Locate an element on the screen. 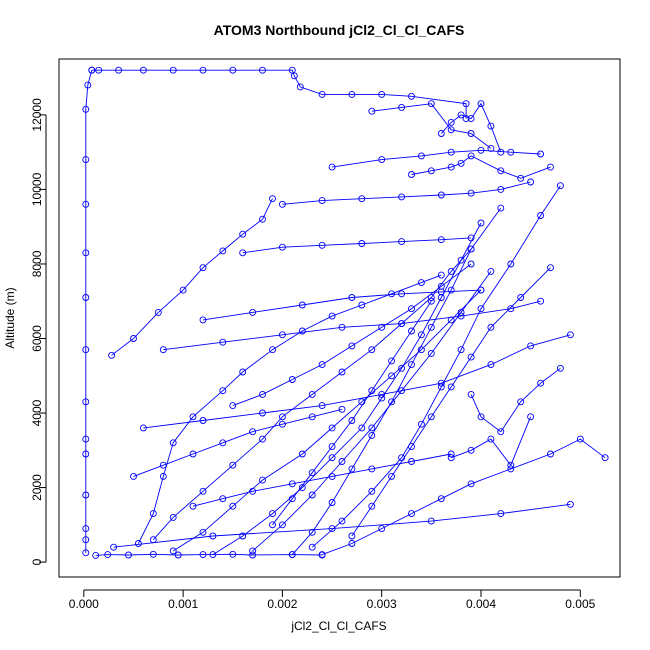 The width and height of the screenshot is (650, 650). chart-title: ATOM3 Northbound jCl2_Cl_Cl_CAFS is located at coordinates (339, 30).